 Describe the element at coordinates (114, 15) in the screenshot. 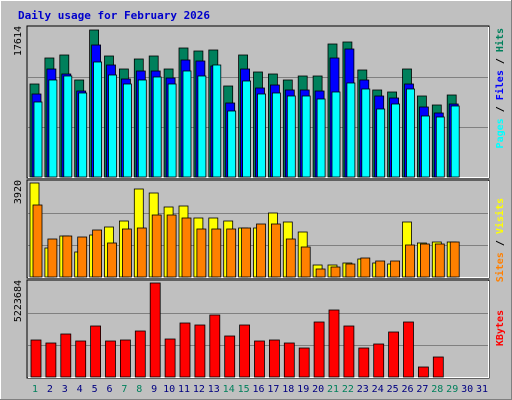

I see `chart-title: Daily usage for February 2026` at that location.